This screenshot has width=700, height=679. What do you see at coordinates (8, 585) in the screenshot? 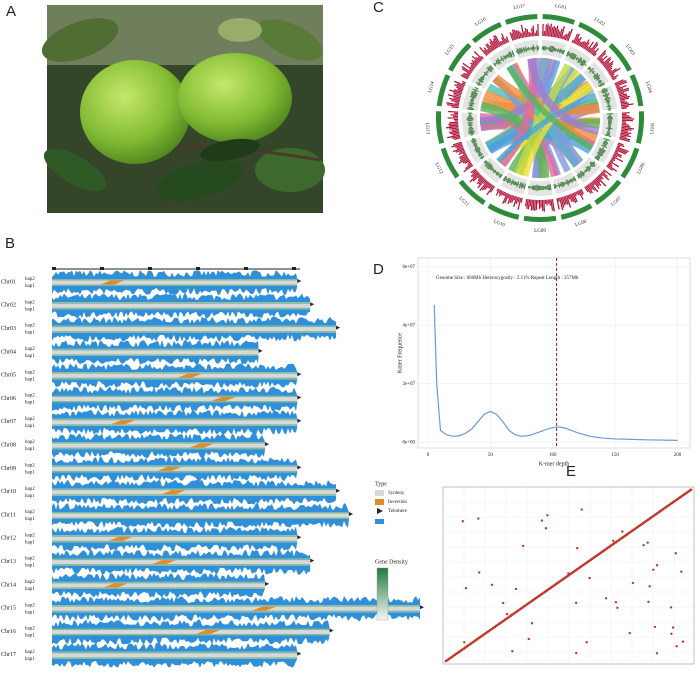
I see `chromosome-label: Chr14` at bounding box center [8, 585].